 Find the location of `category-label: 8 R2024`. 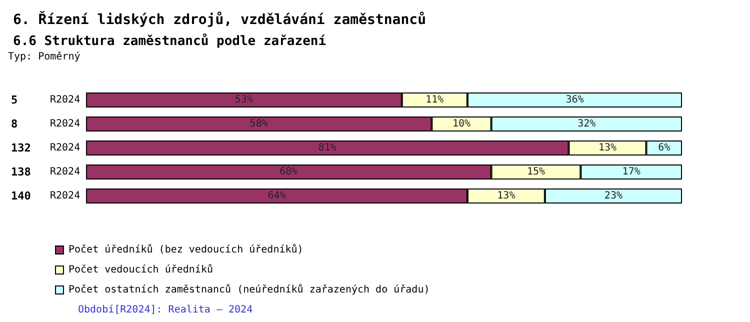

category-label: 8 R2024 is located at coordinates (45, 124).